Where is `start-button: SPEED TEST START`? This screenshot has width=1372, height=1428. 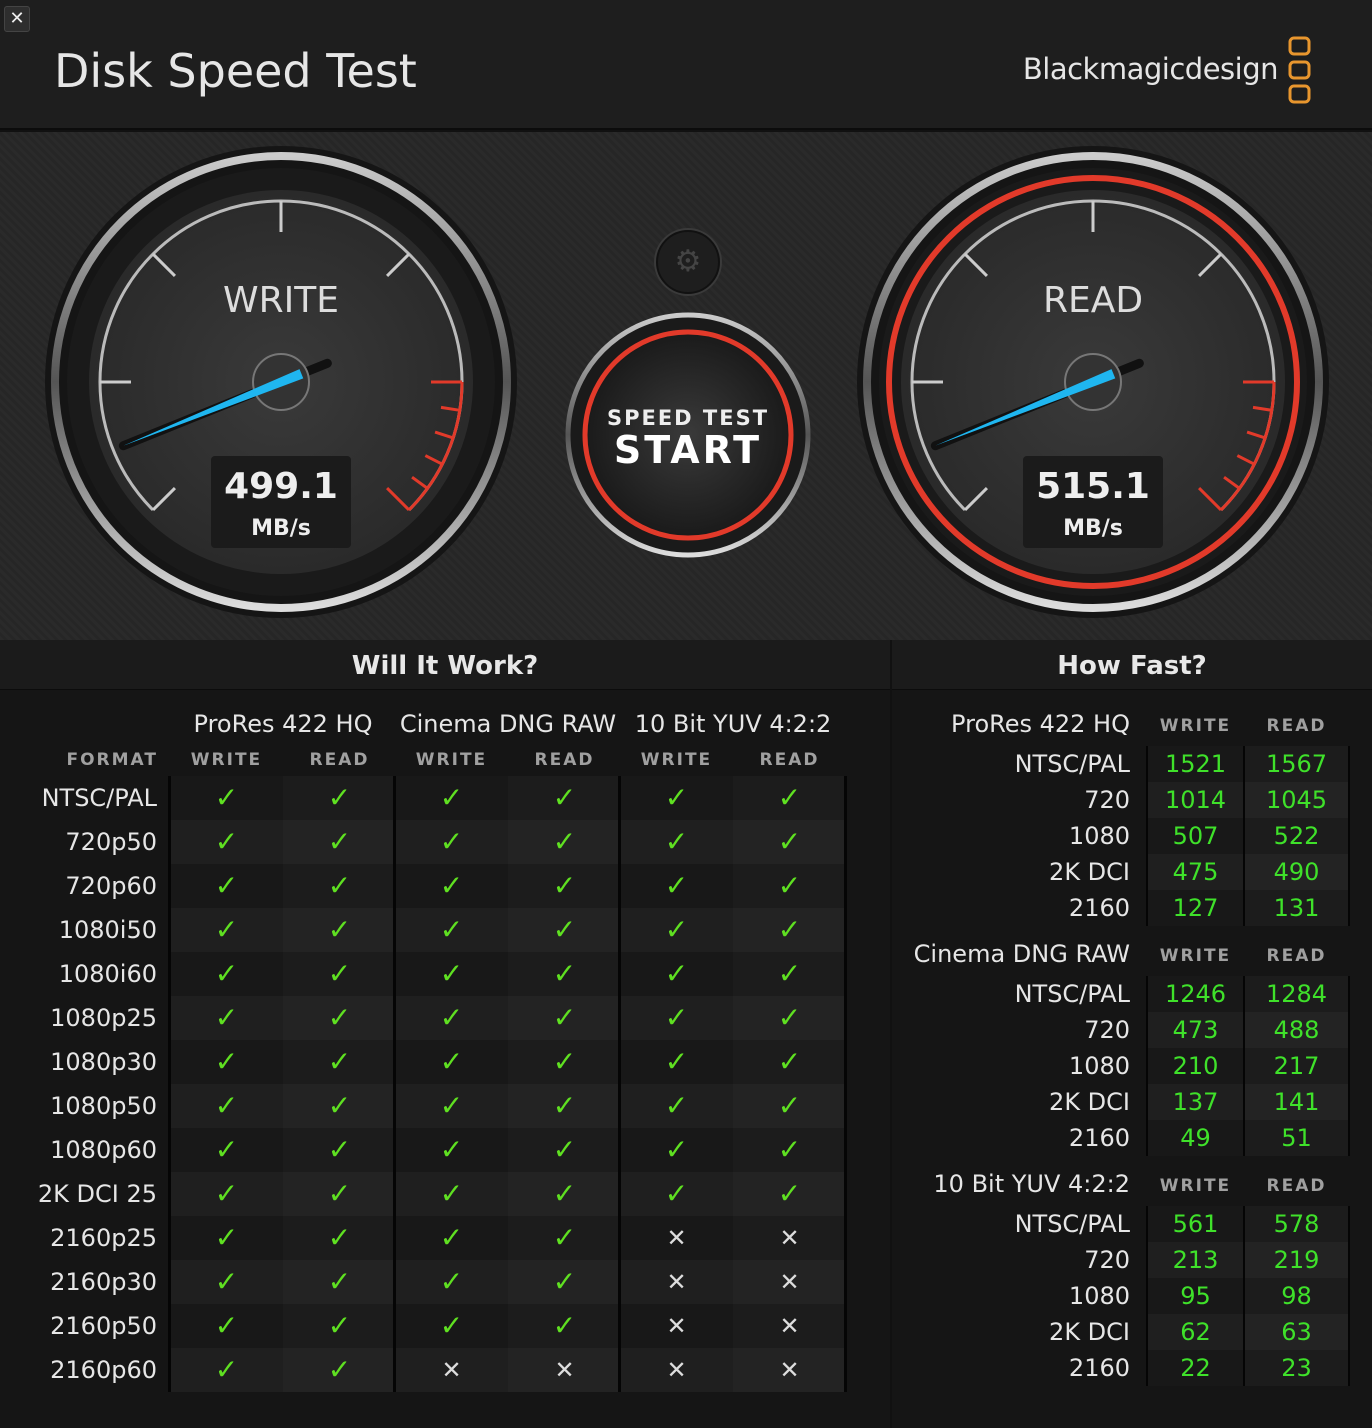 start-button: SPEED TEST START is located at coordinates (688, 436).